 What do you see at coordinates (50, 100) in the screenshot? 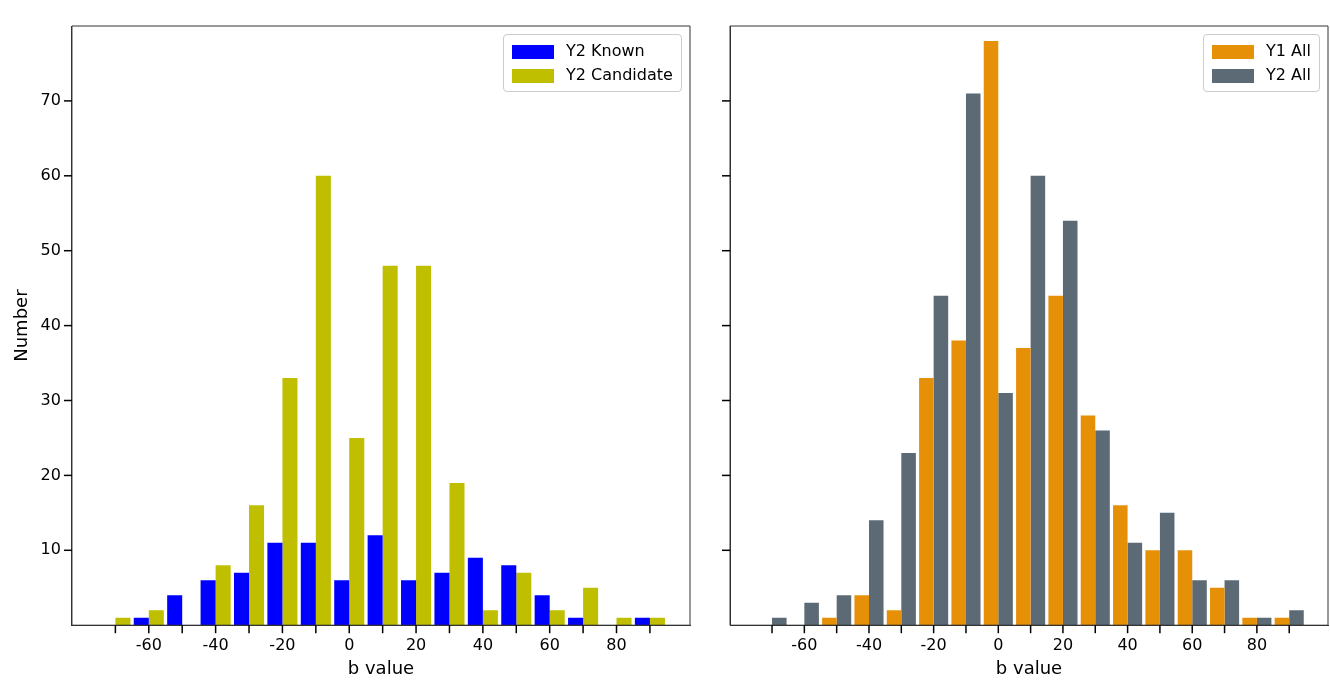
I see `y-tick-label: 70` at bounding box center [50, 100].